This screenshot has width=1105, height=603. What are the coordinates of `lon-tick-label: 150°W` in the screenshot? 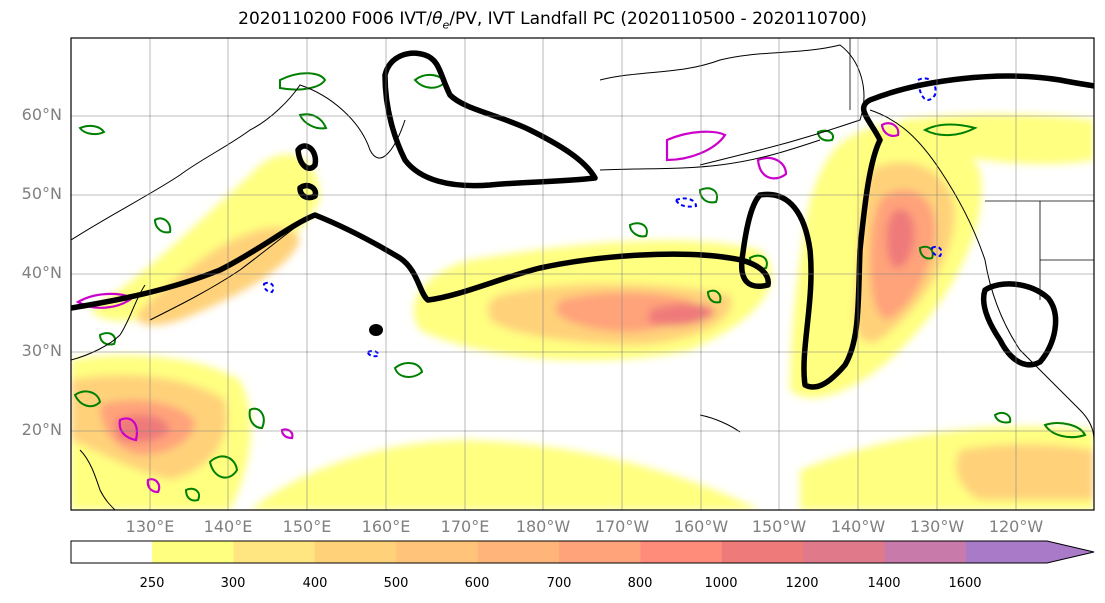 It's located at (779, 526).